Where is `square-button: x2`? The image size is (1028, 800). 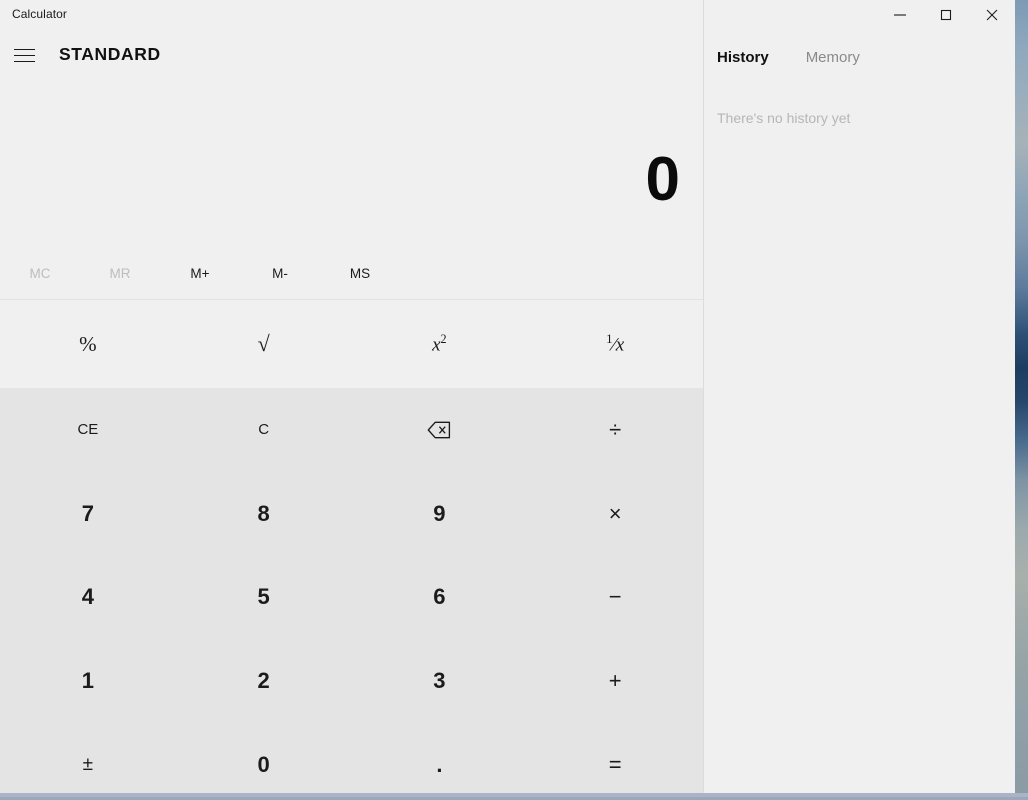
square-button: x2 is located at coordinates (440, 344).